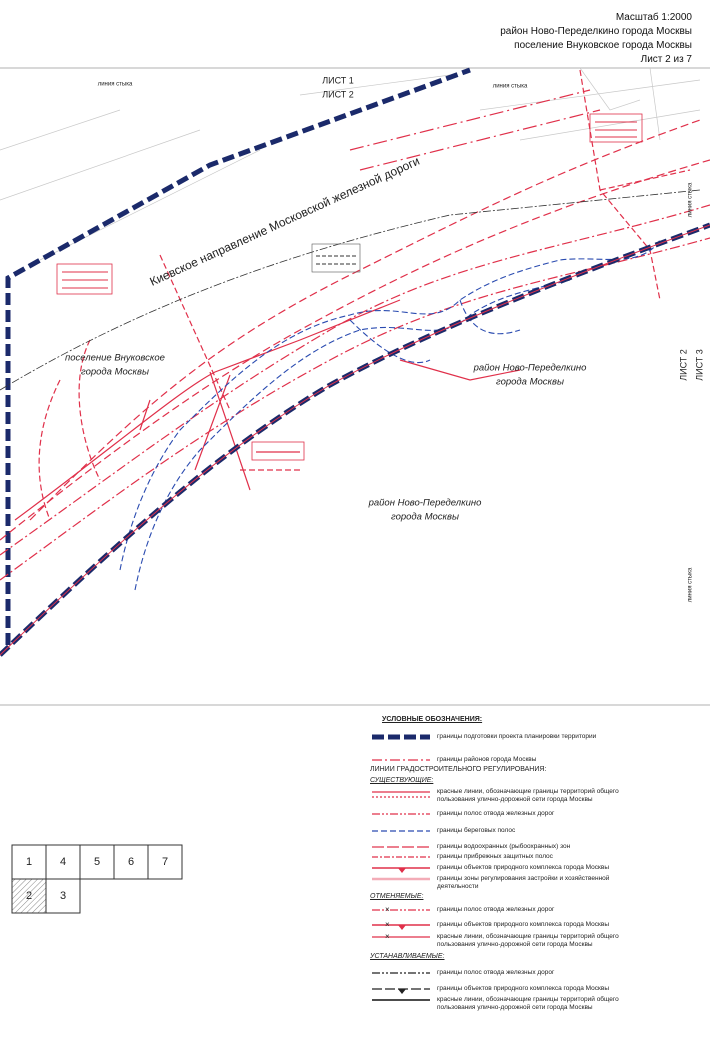  Describe the element at coordinates (458, 769) in the screenshot. I see `legend-heading: ЛИНИИ ГРАДОСТРОИТЕЛЬНОГО РЕГУЛИРОВАНИЯ:` at that location.